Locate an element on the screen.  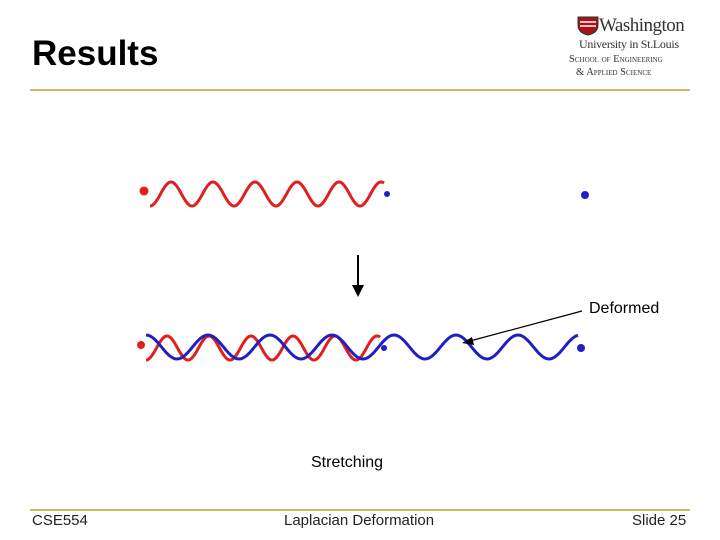
deformed-curve is located at coordinates (362, 347).